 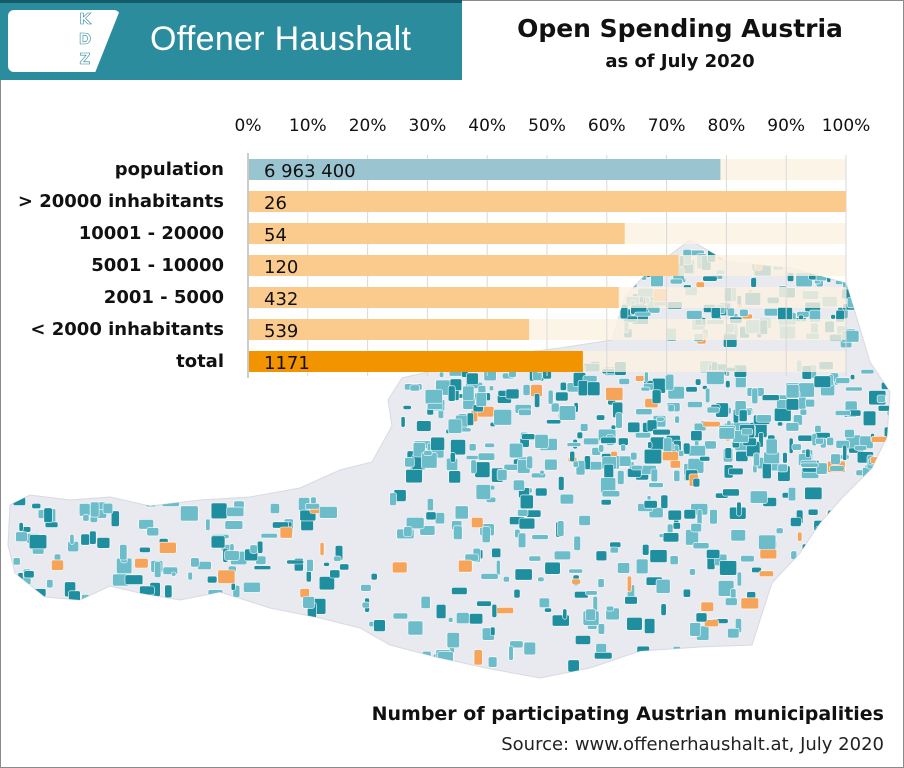 What do you see at coordinates (487, 126) in the screenshot?
I see `x-tick-label: 40%` at bounding box center [487, 126].